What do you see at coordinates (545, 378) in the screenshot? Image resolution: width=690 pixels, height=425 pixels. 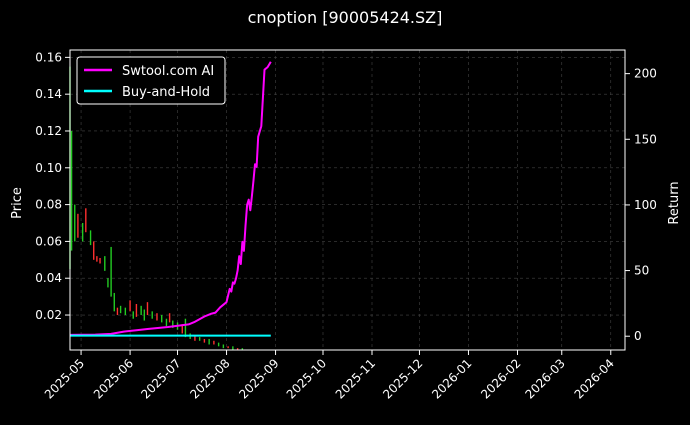 I see `x-tick-label: 2026-03` at bounding box center [545, 378].